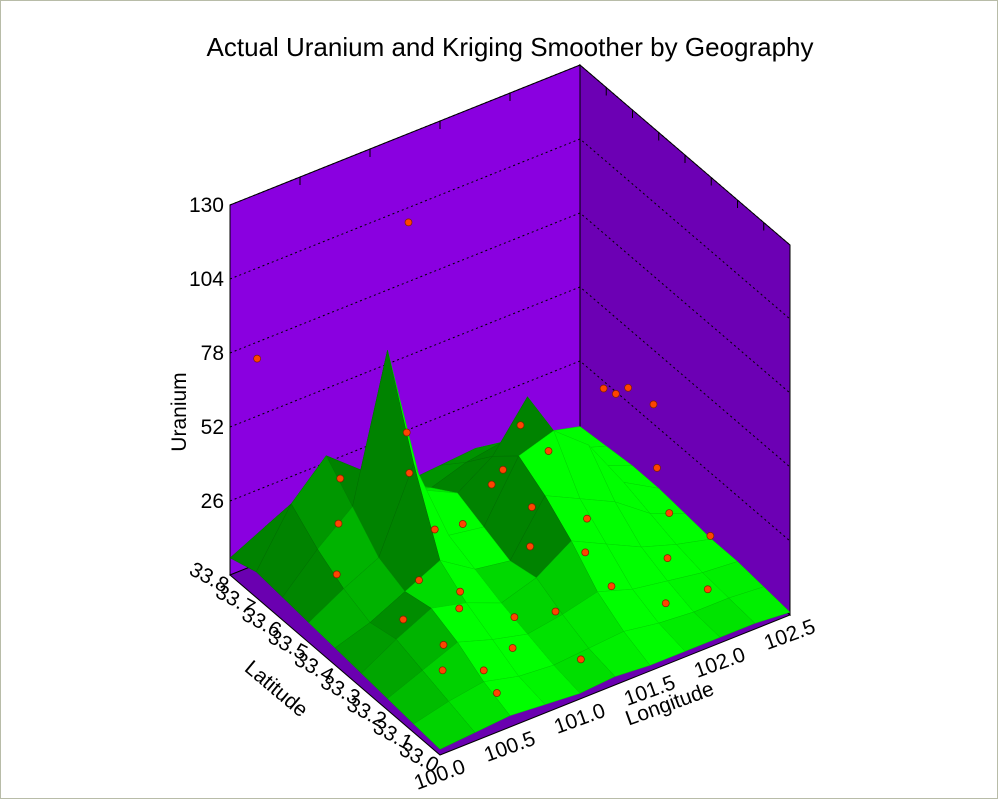  I want to click on z-tick-label: 52, so click(212, 427).